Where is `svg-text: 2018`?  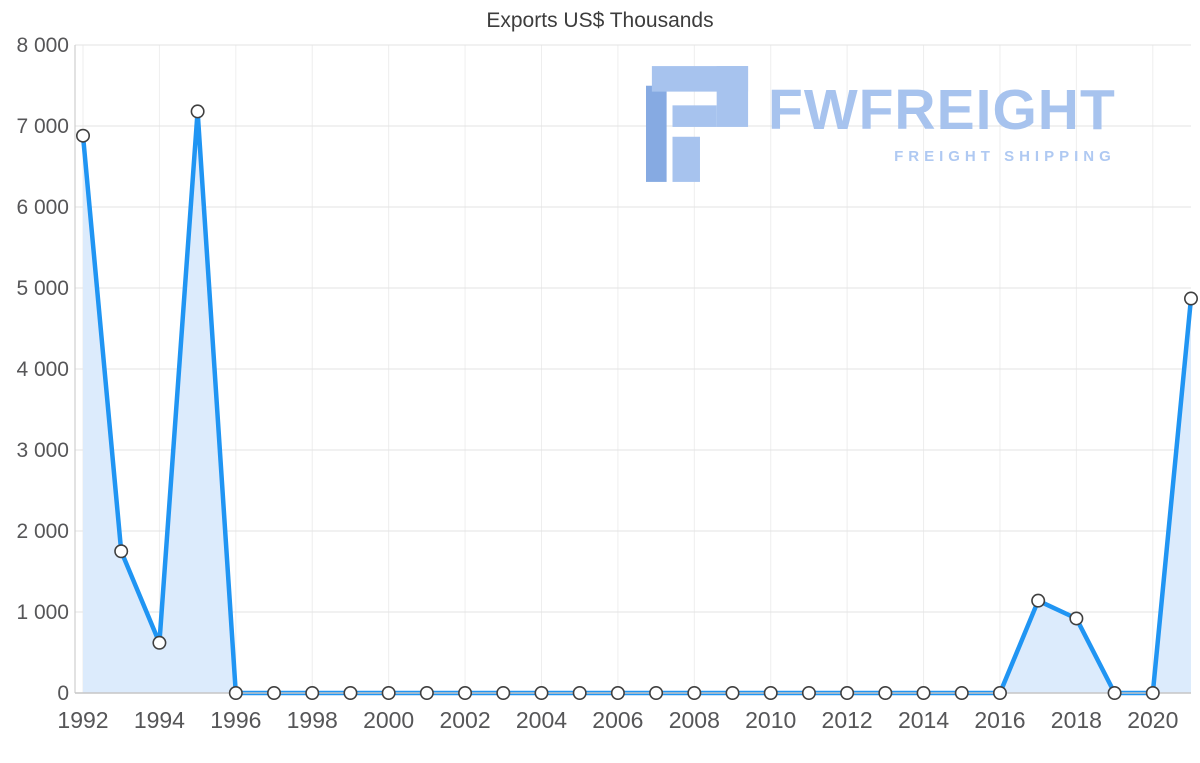 svg-text: 2018 is located at coordinates (1076, 720).